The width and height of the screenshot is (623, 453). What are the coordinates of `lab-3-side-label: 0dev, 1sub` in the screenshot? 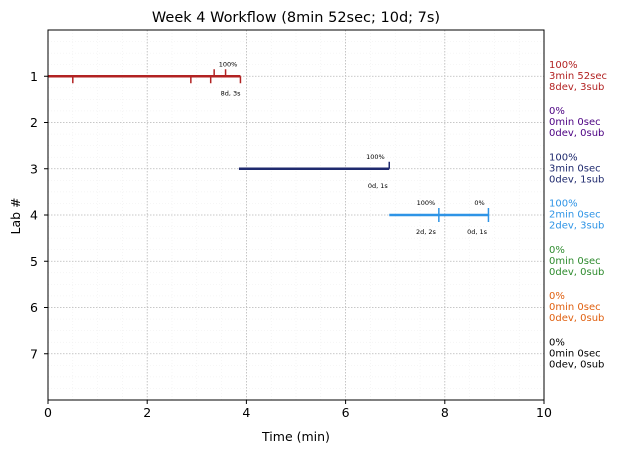 It's located at (576, 179).